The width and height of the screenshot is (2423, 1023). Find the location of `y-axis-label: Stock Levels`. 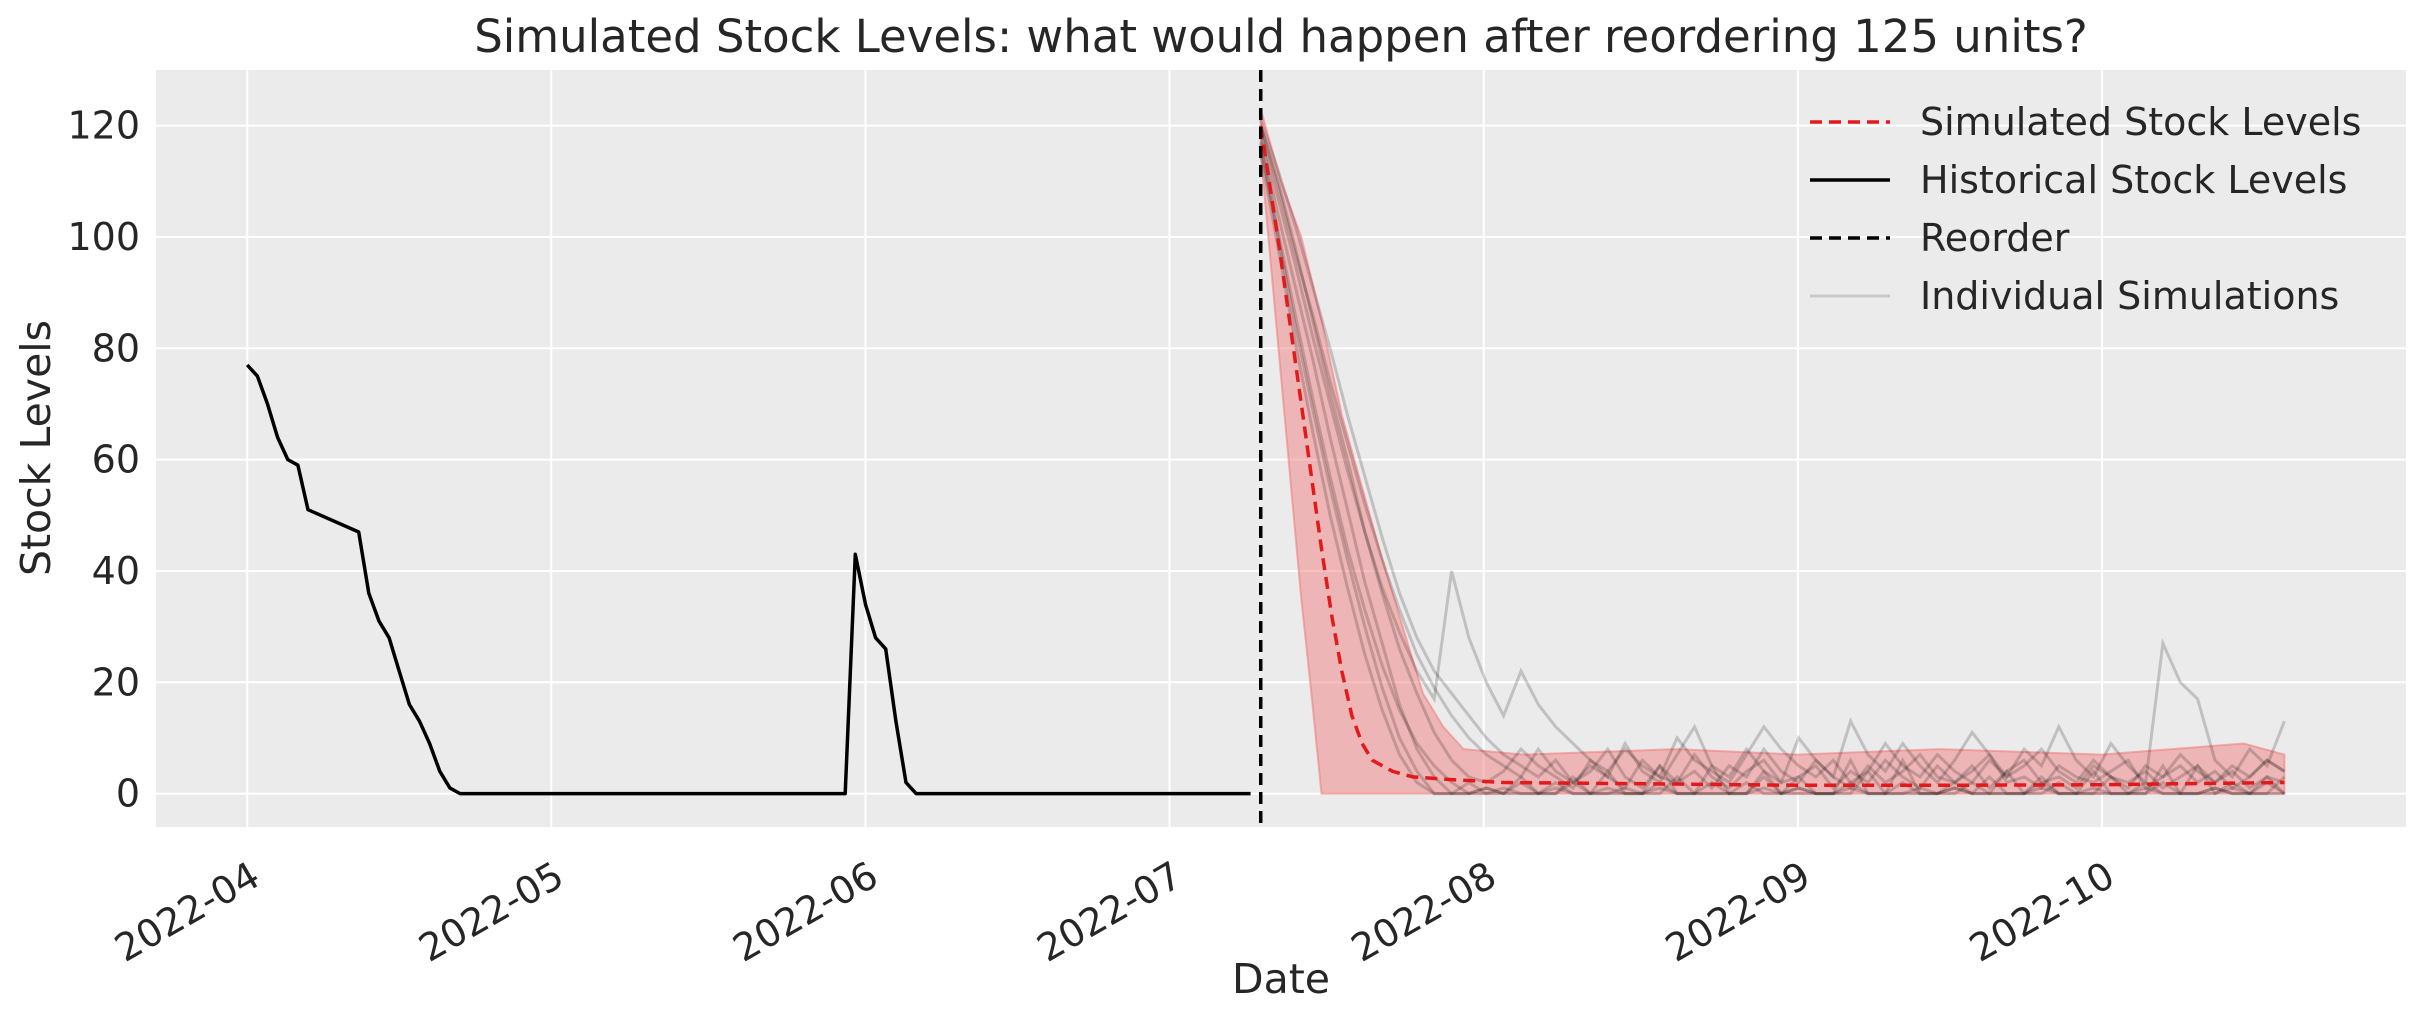

y-axis-label: Stock Levels is located at coordinates (36, 448).